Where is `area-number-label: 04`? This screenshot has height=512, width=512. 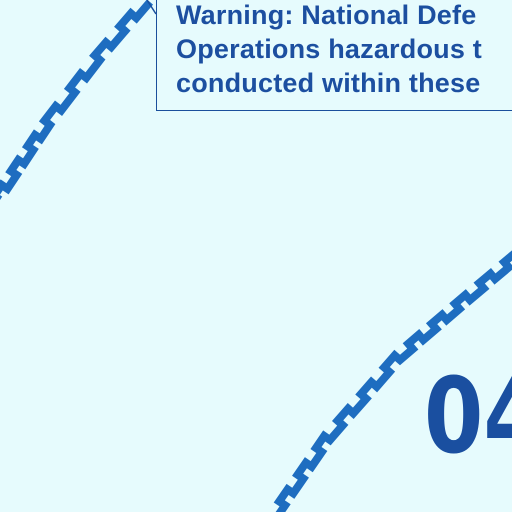
area-number-label: 04 is located at coordinates (468, 416).